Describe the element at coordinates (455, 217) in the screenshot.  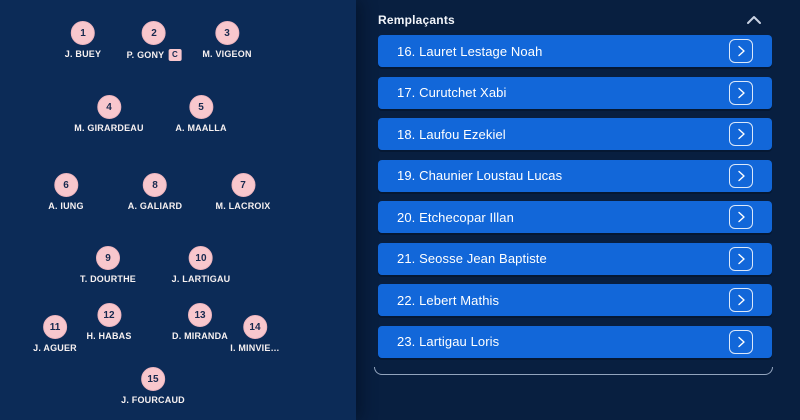
I see `substitute-label: 20. Etchecopar Illan` at that location.